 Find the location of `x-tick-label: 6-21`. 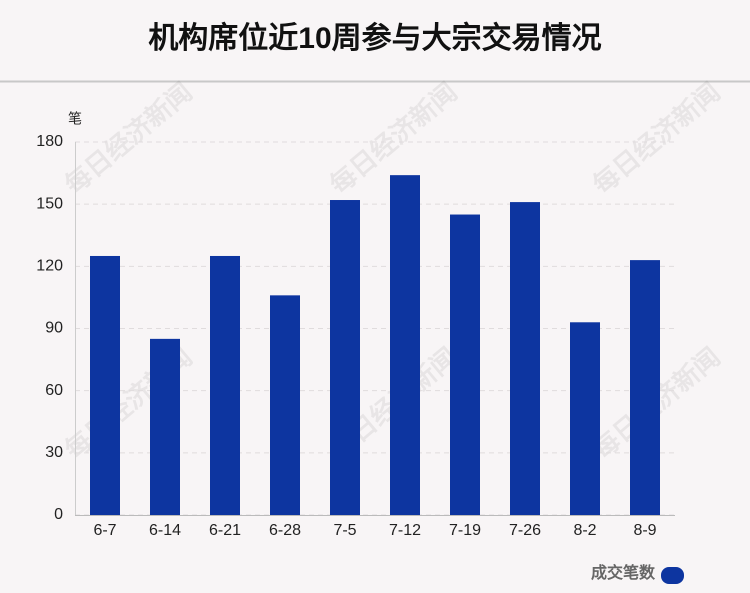

x-tick-label: 6-21 is located at coordinates (225, 530).